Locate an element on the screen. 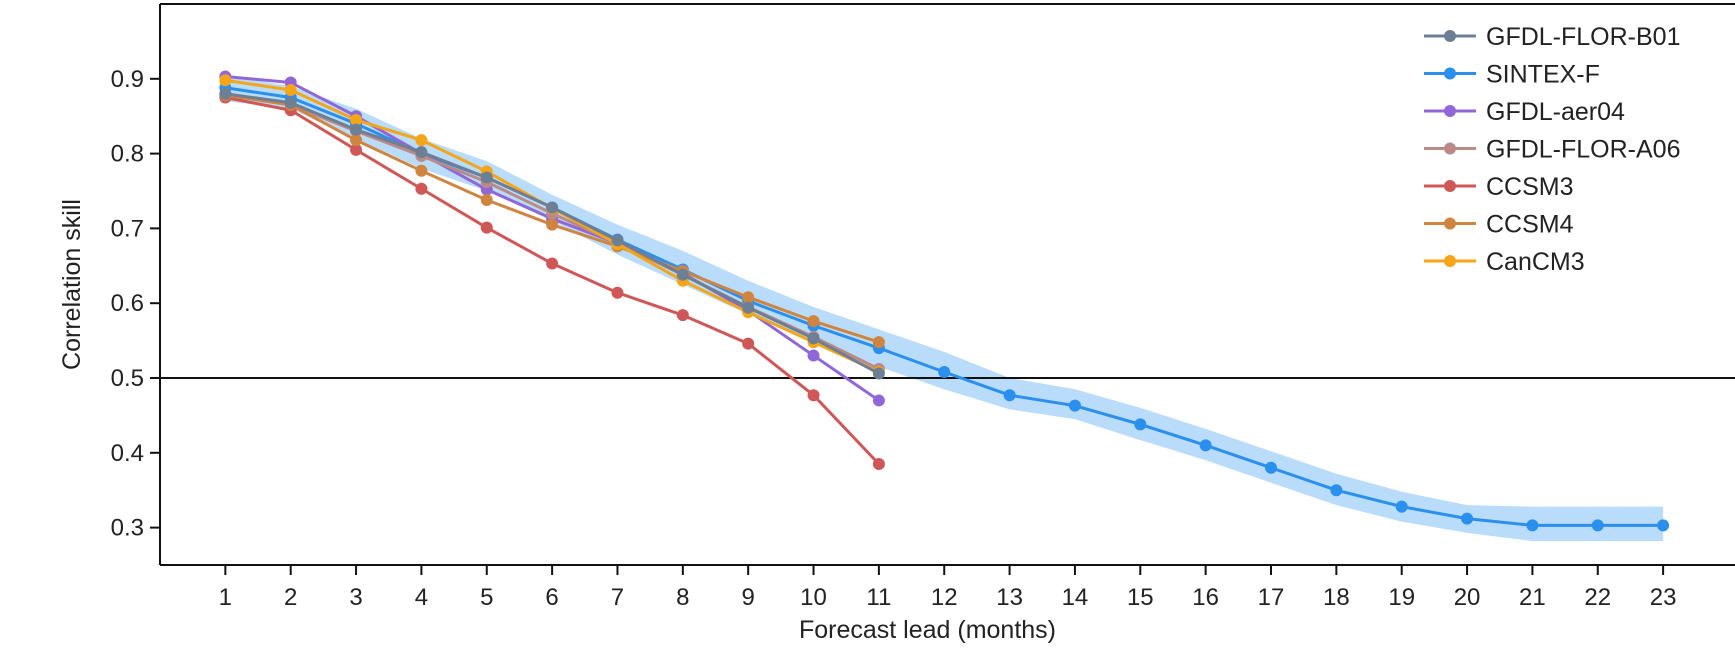 This screenshot has height=664, width=1735. x-tick-label: 21 is located at coordinates (1532, 597).